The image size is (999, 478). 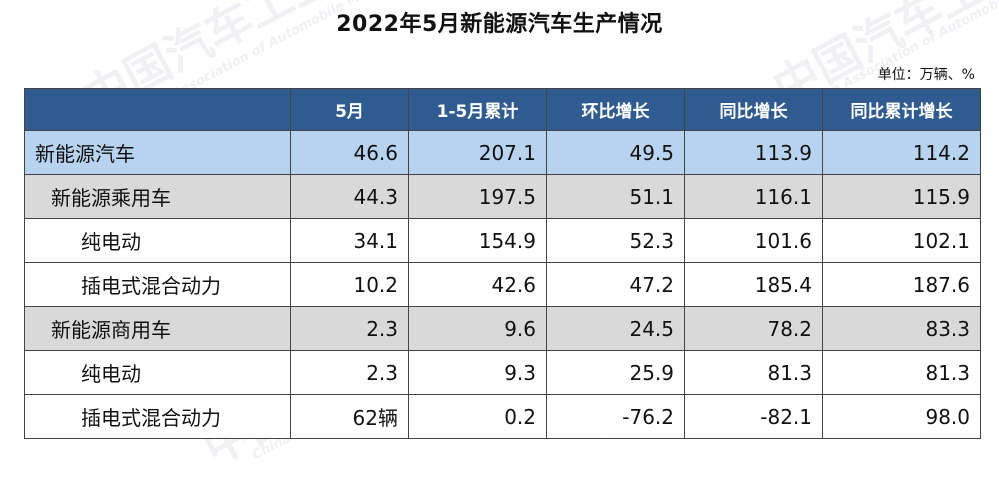 What do you see at coordinates (477, 152) in the screenshot?
I see `cell-value: 207.1` at bounding box center [477, 152].